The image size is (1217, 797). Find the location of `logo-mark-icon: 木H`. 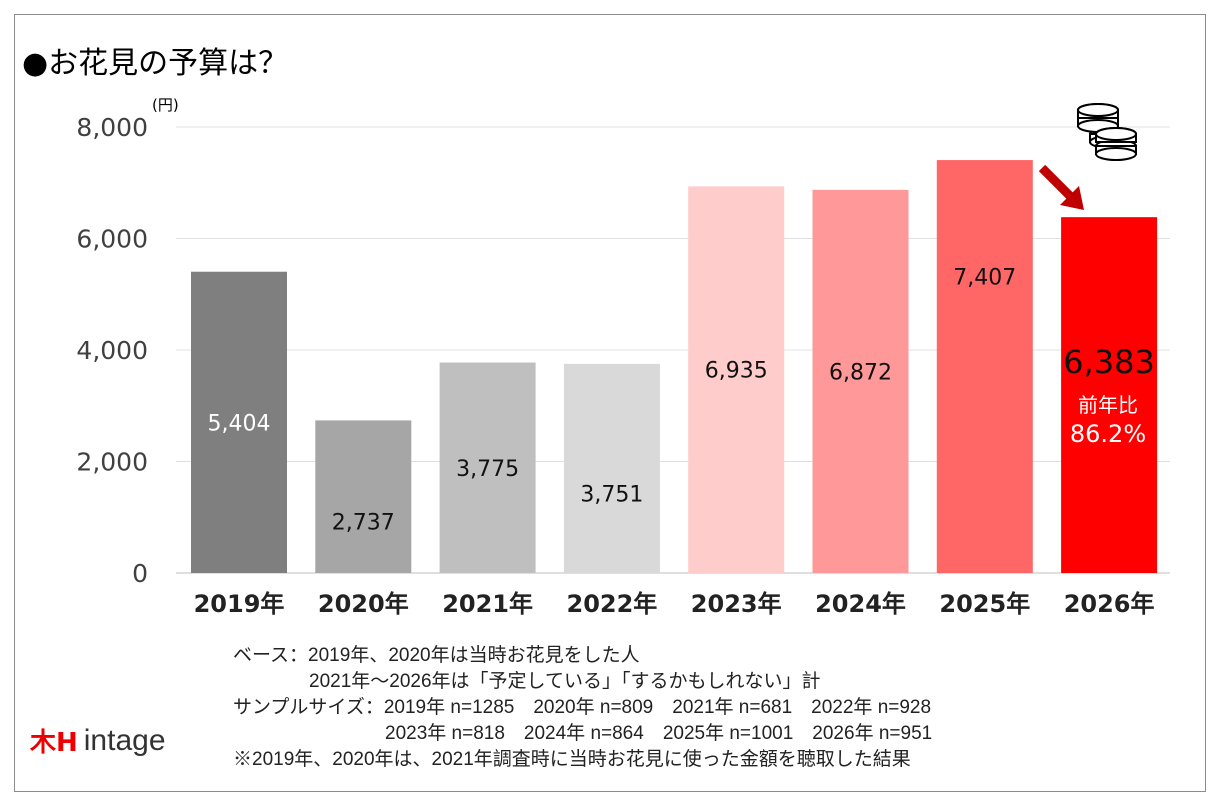

logo-mark-icon: 木H is located at coordinates (54, 743).